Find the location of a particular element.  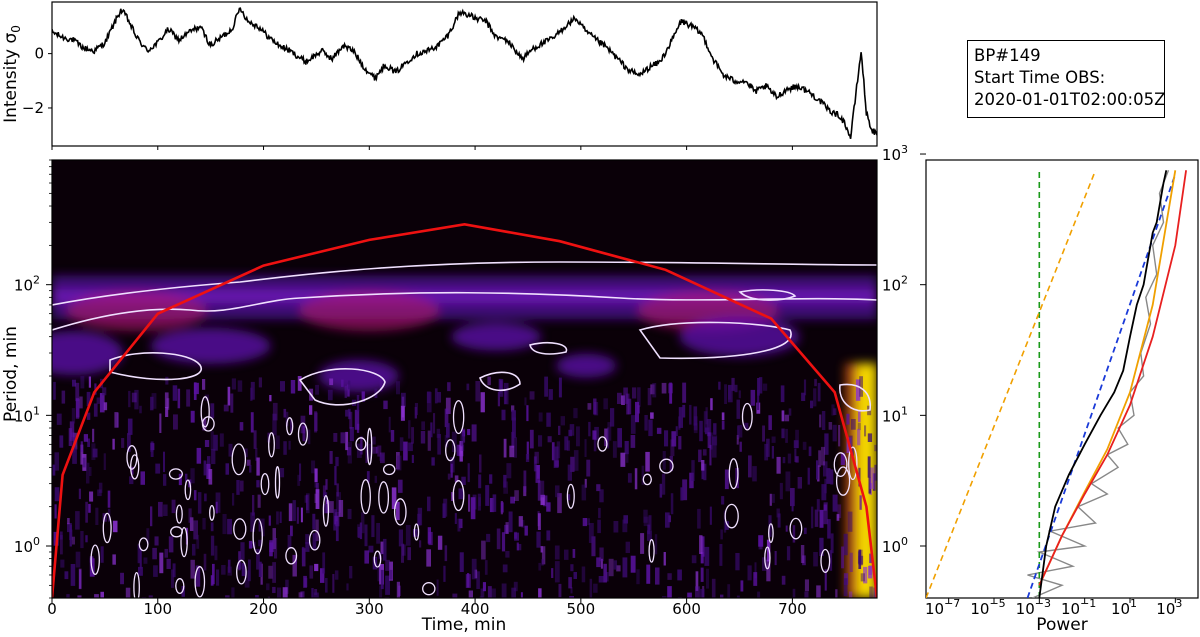

spectrum-xtick-label: 10−5 is located at coordinates (987, 607).